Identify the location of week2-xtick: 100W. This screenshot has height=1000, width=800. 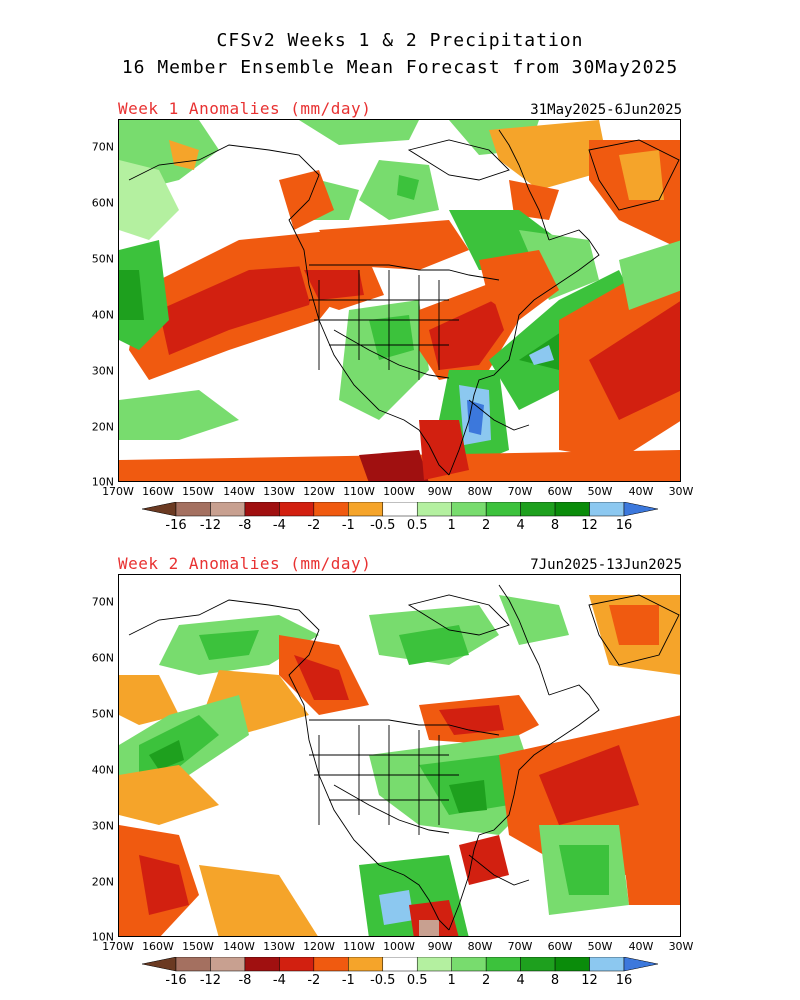
(399, 946).